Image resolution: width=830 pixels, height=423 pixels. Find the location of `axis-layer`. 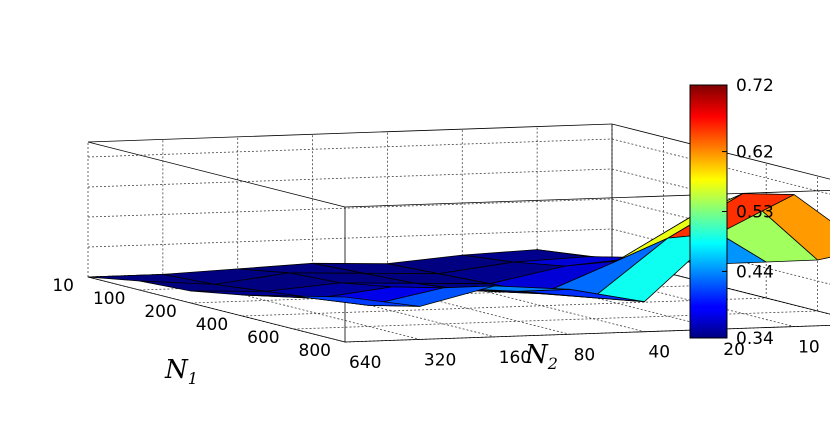

axis-layer is located at coordinates (458, 309).